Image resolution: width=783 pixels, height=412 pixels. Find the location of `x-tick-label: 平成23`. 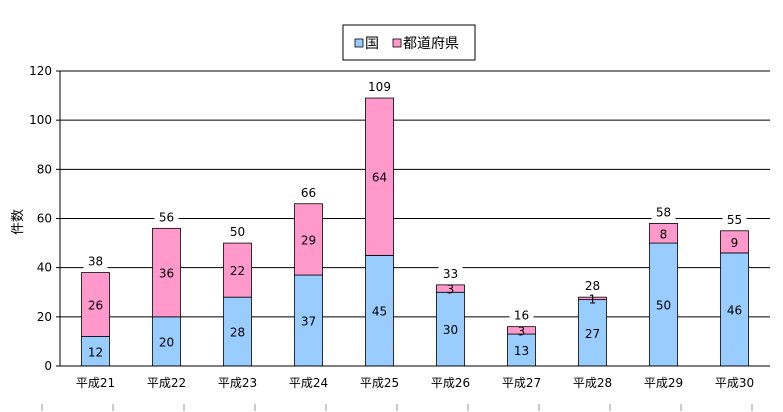

x-tick-label: 平成23 is located at coordinates (237, 383).